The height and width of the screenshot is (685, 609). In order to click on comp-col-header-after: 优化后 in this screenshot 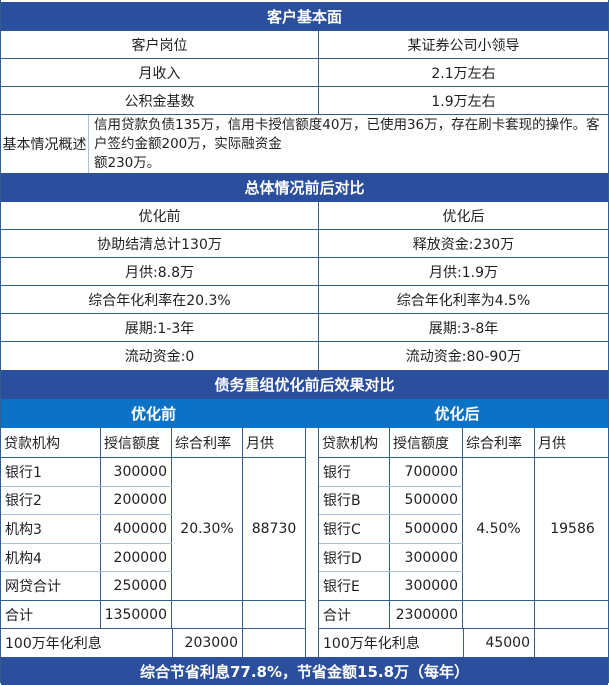, I will do `click(463, 216)`.